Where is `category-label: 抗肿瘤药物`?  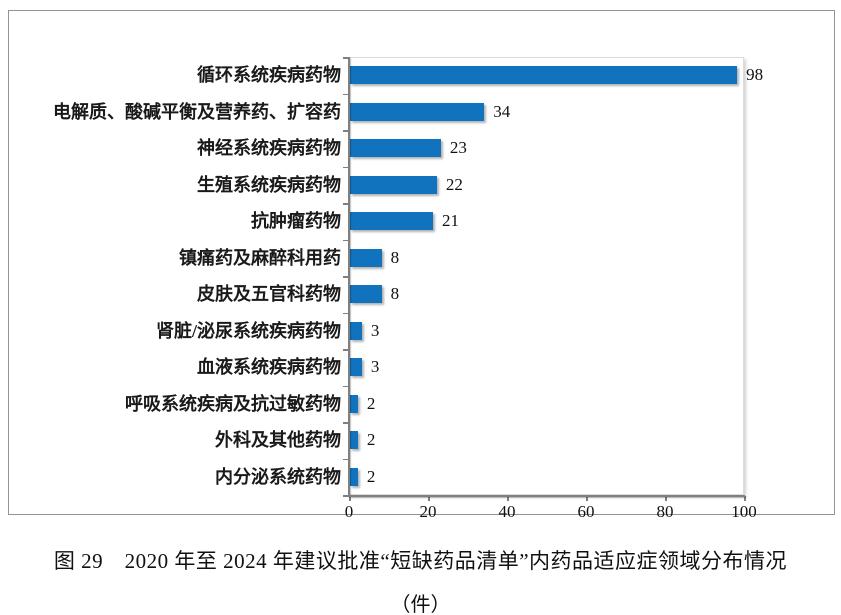
category-label: 抗肿瘤药物 is located at coordinates (296, 221).